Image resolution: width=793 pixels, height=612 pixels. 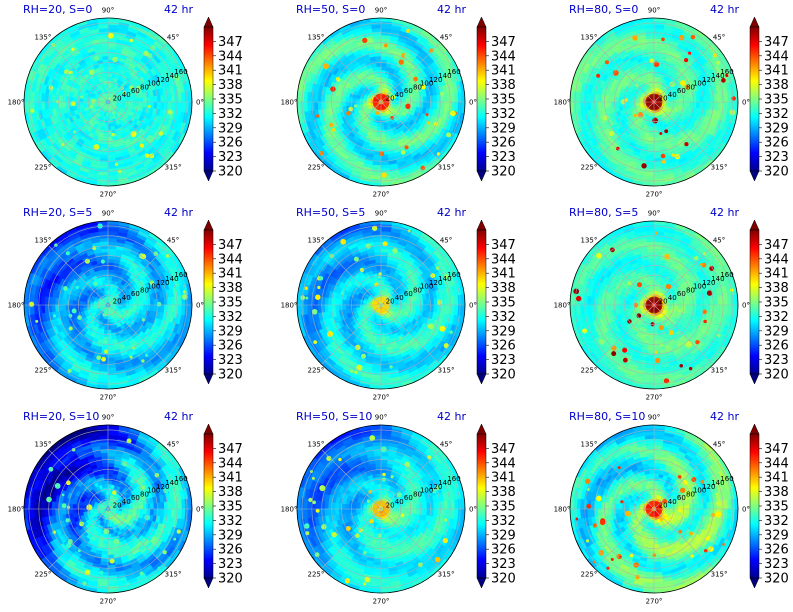 What do you see at coordinates (230, 100) in the screenshot?
I see `colorbar-tick-label: 335` at bounding box center [230, 100].